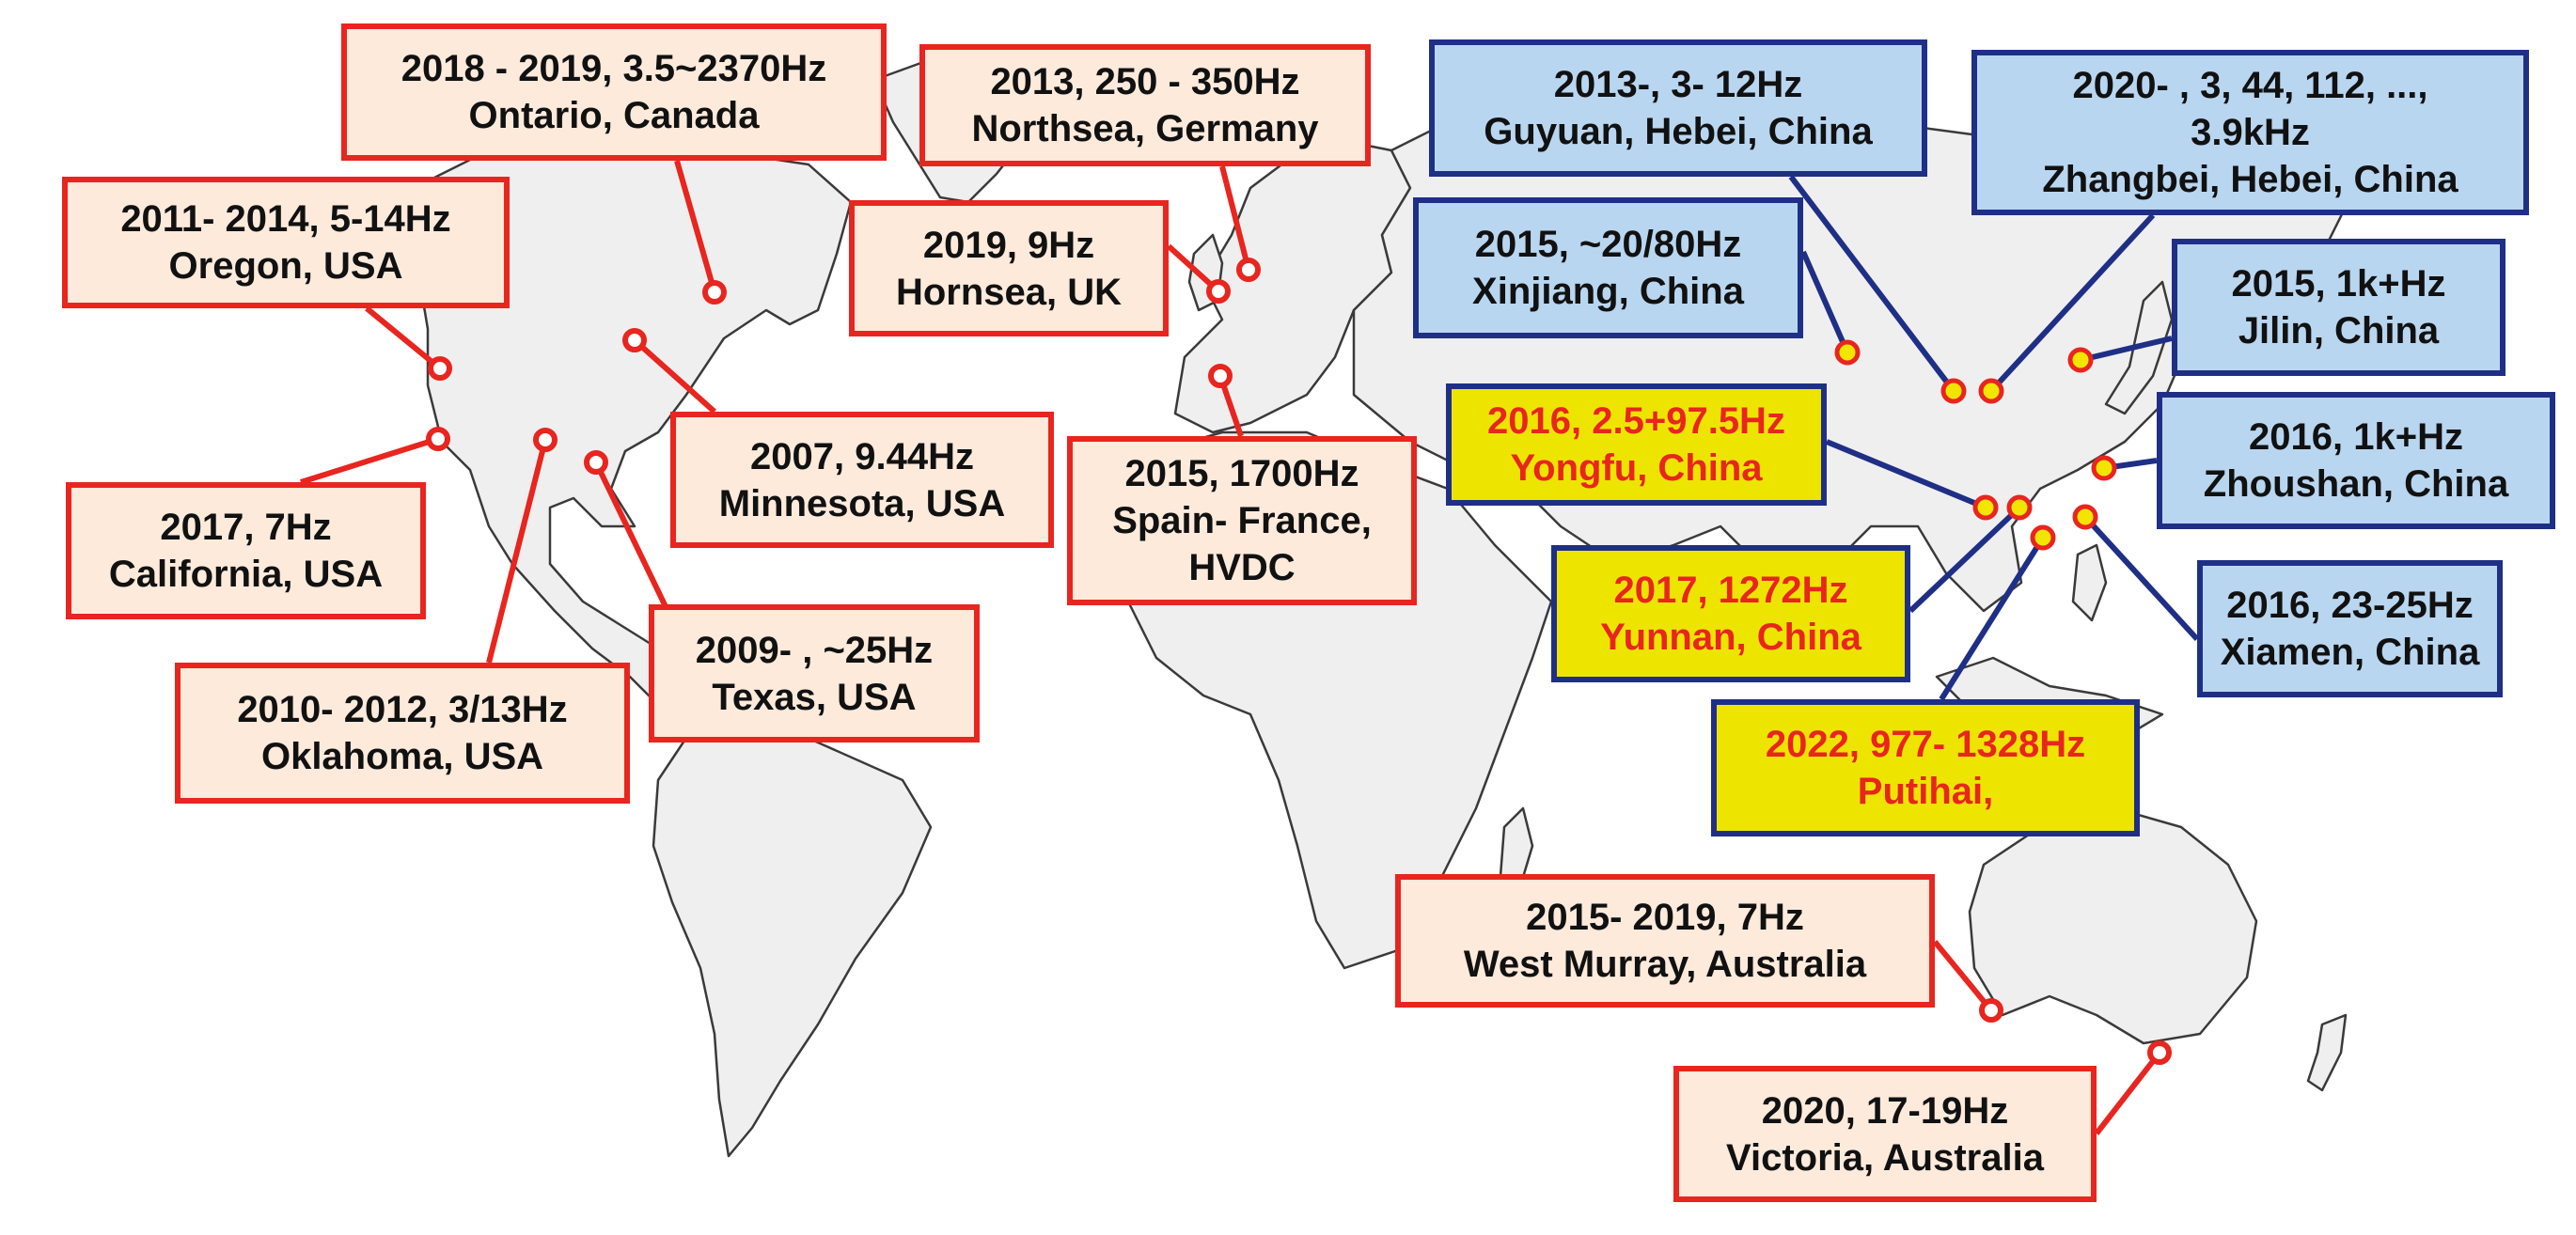  Describe the element at coordinates (2113, 925) in the screenshot. I see `australia-landmass` at that location.